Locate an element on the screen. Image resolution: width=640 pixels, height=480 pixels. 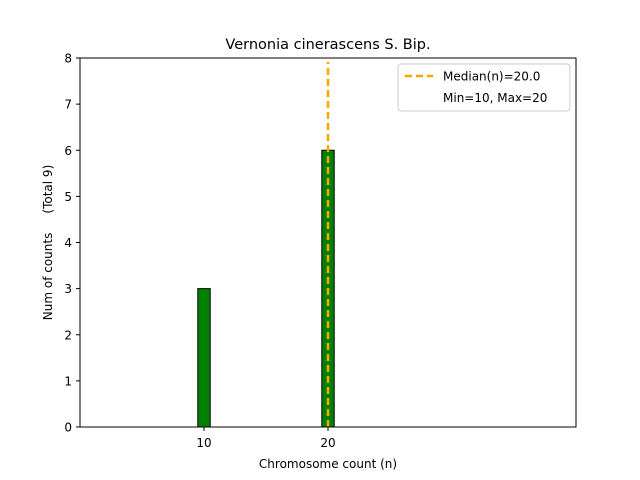
x-tick-label: 20 is located at coordinates (327, 443).